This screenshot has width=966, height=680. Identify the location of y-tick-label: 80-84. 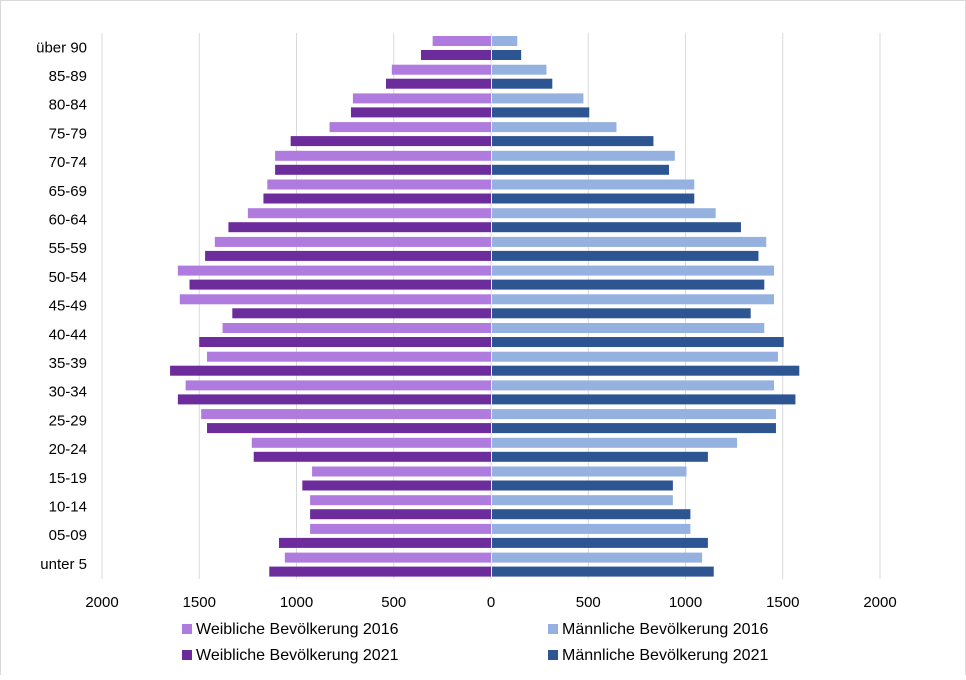
(68, 105).